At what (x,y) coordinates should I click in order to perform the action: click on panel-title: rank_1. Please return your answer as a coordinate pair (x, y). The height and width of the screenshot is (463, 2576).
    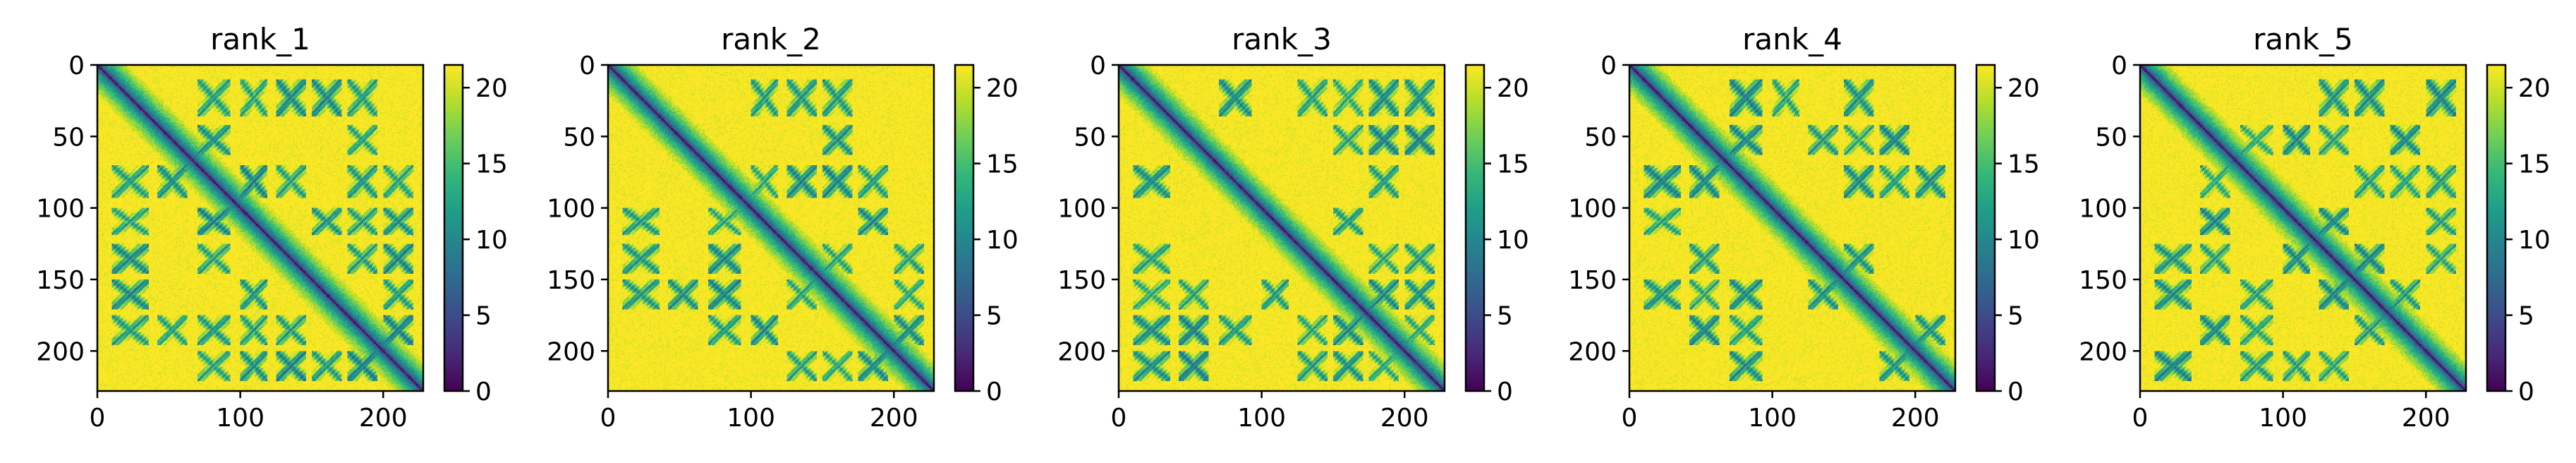
    Looking at the image, I should click on (260, 39).